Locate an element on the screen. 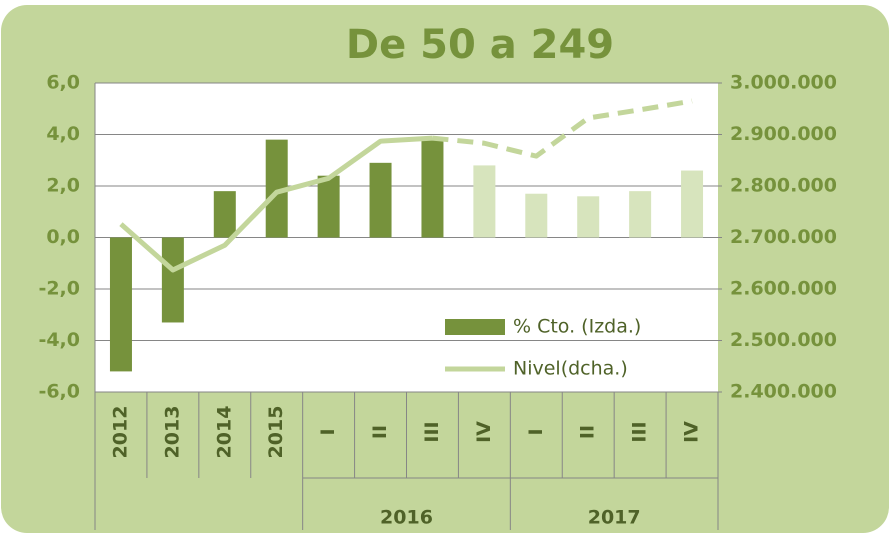  y-tick-label: 6,0 is located at coordinates (63, 83).